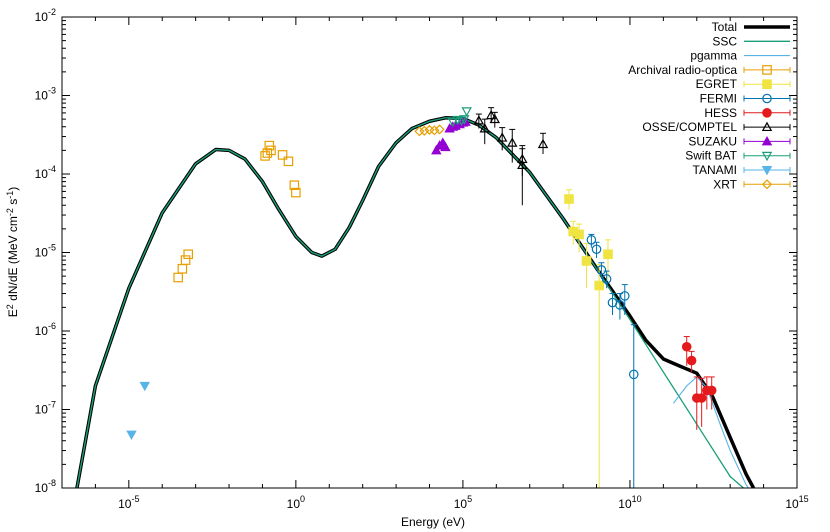 This screenshot has height=532, width=830. What do you see at coordinates (724, 41) in the screenshot?
I see `legend-label: SSC` at bounding box center [724, 41].